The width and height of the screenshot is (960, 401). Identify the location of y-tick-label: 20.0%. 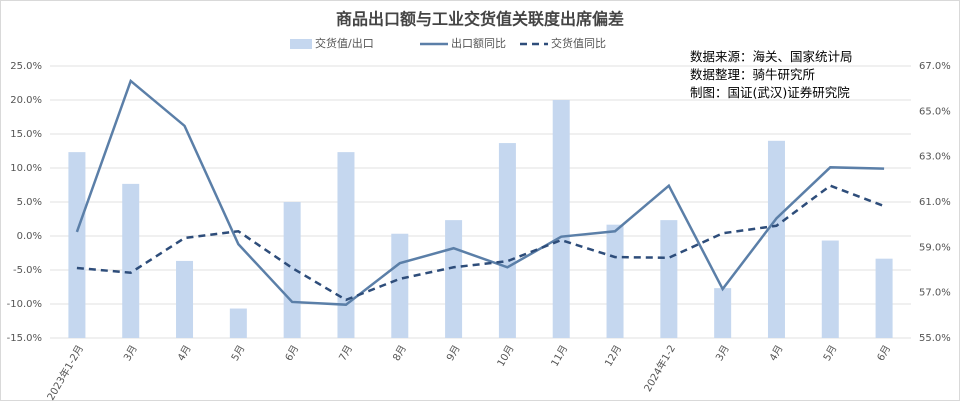
(26, 100).